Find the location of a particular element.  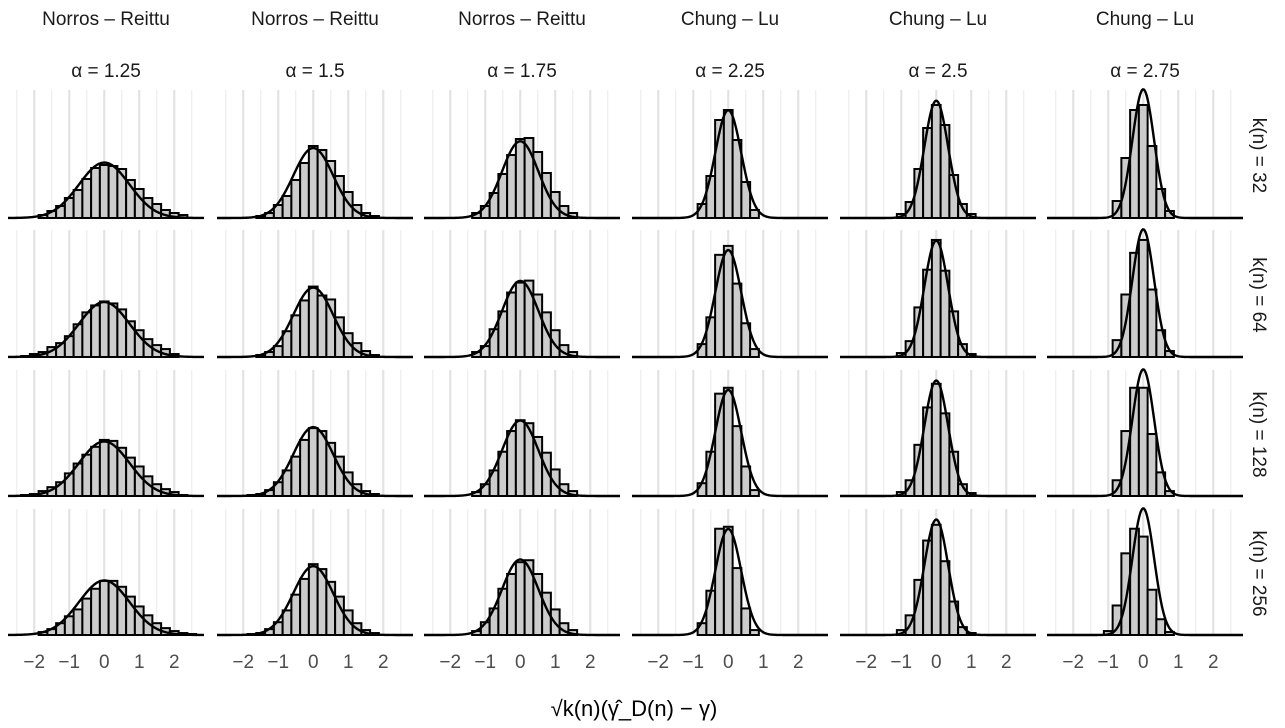

row-k-label: k(n) = 64 is located at coordinates (1258, 295).